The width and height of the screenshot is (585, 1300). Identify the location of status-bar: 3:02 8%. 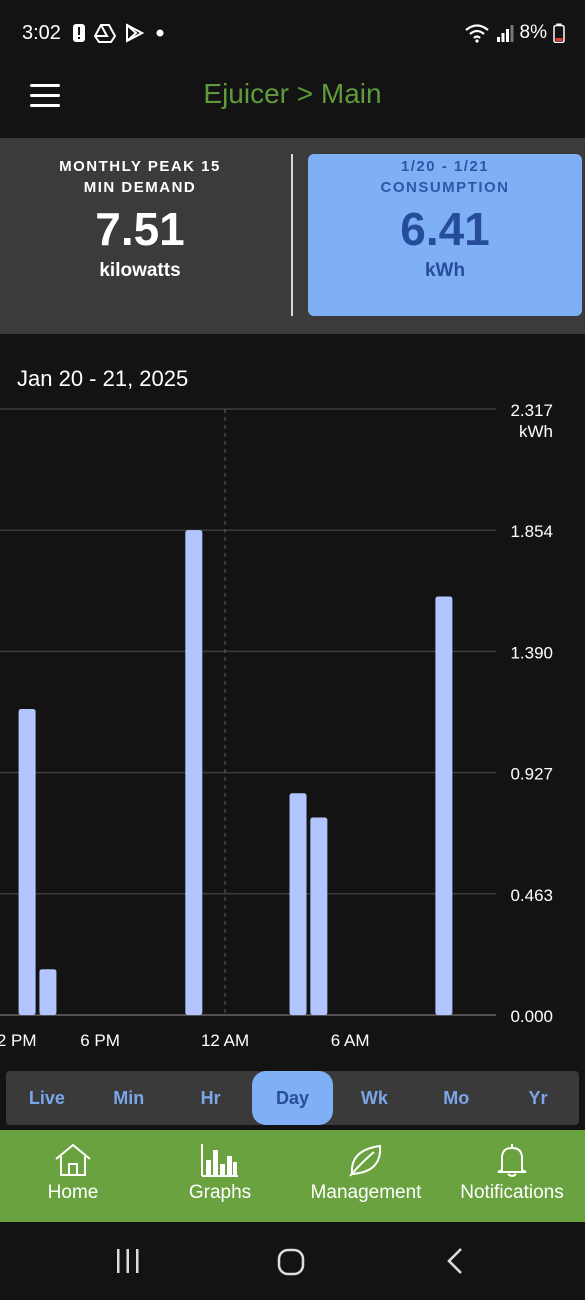
(292, 33).